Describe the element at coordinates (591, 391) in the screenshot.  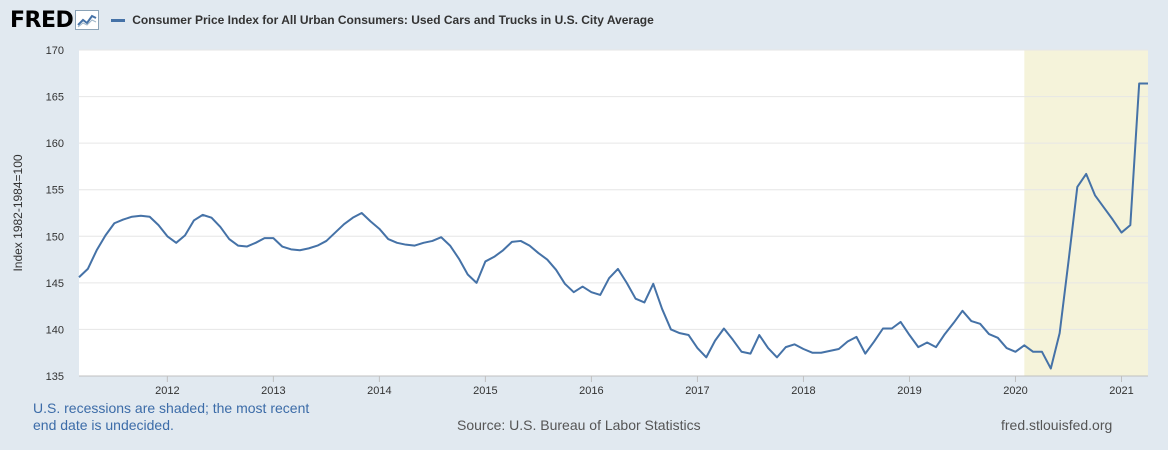
I see `x-tick-label: 2016` at that location.